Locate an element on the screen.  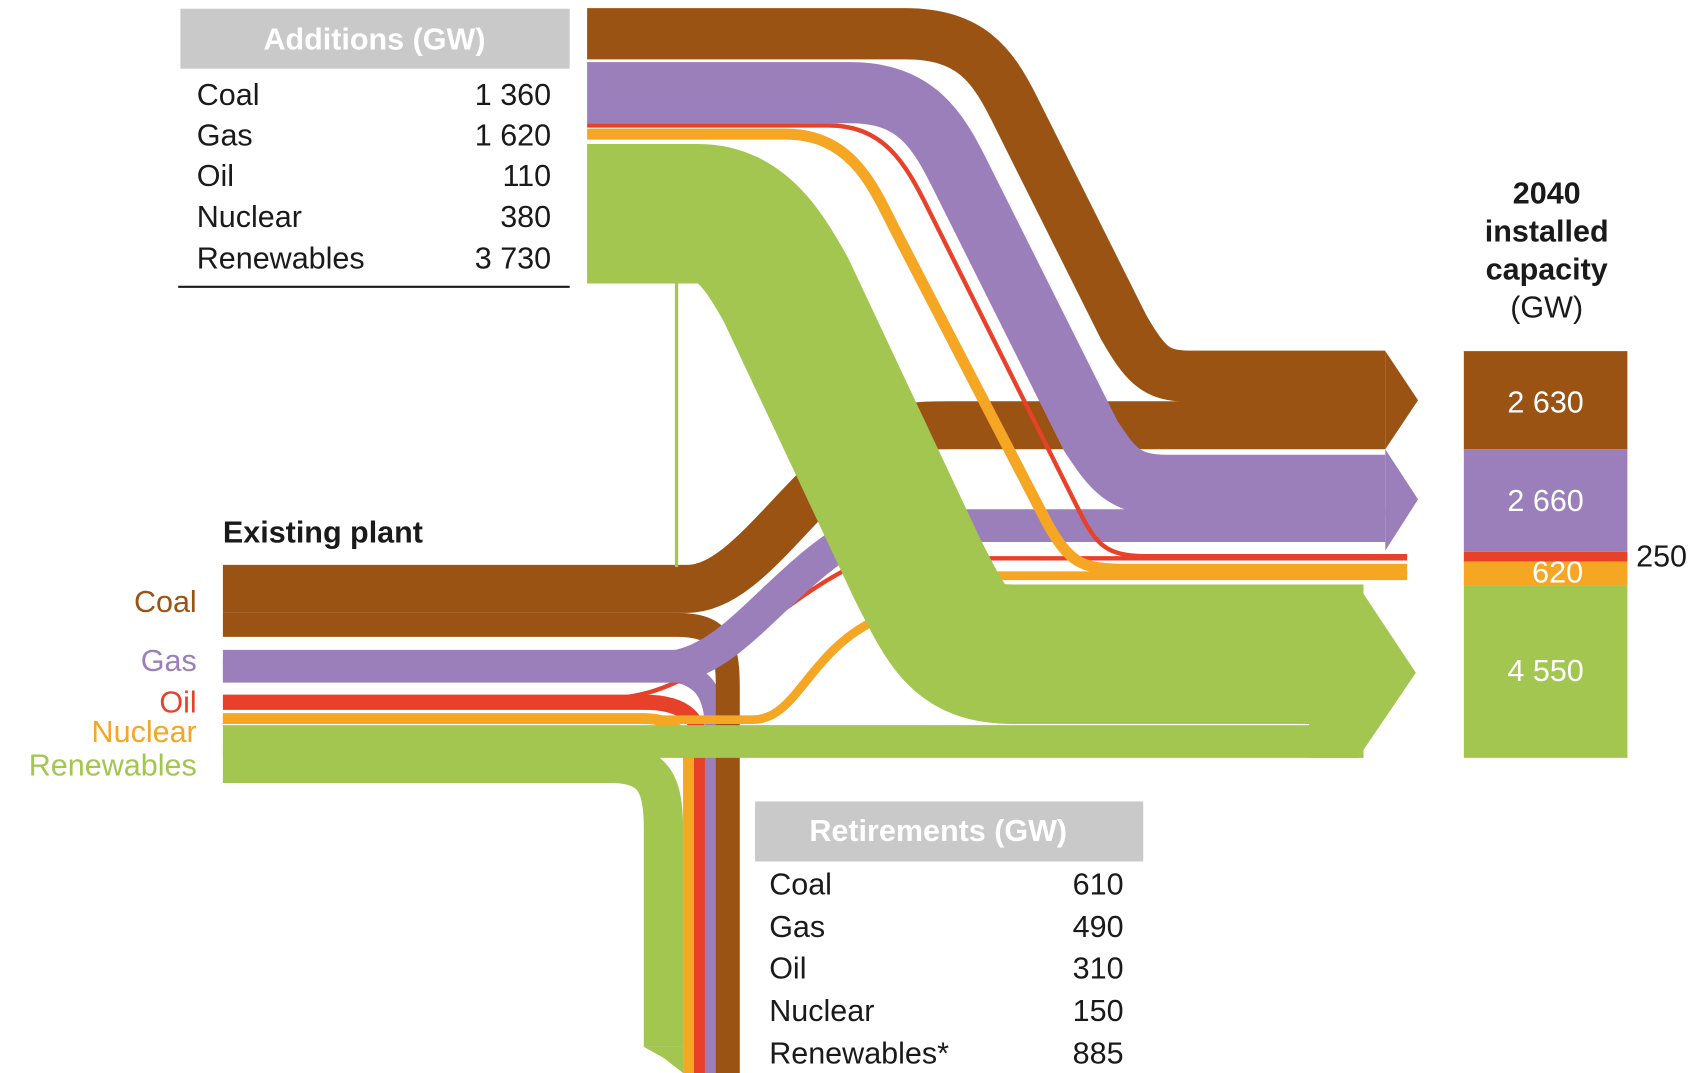
capacity-value: 2 630 is located at coordinates (1545, 403).